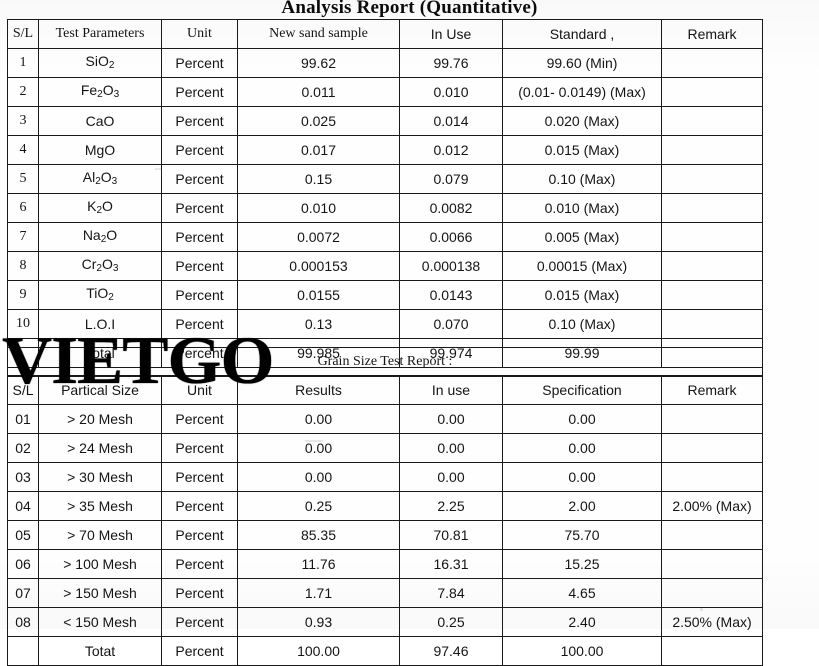 The height and width of the screenshot is (666, 819). What do you see at coordinates (582, 324) in the screenshot?
I see `cell-standard: 0.10 (Max)` at bounding box center [582, 324].